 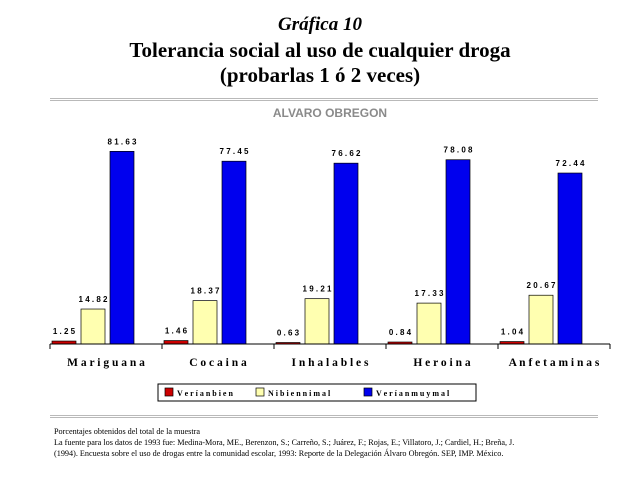 I want to click on category-label-2: C o c a i n a, so click(x=218, y=363).